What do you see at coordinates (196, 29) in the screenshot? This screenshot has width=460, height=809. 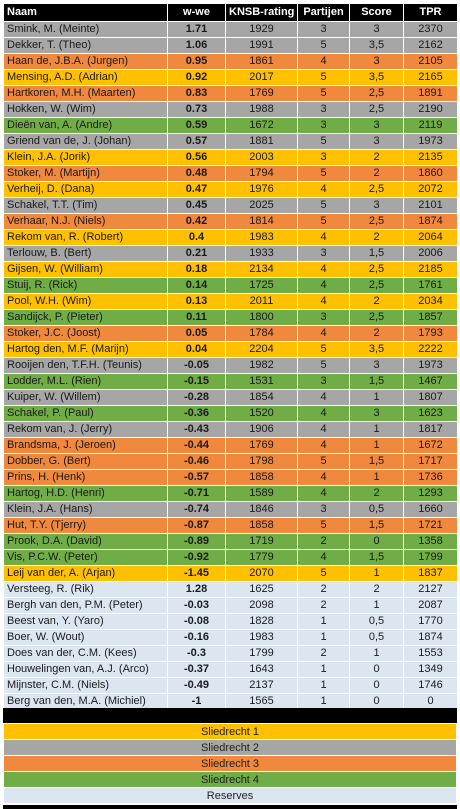 I see `cell-w-we: 1.71` at bounding box center [196, 29].